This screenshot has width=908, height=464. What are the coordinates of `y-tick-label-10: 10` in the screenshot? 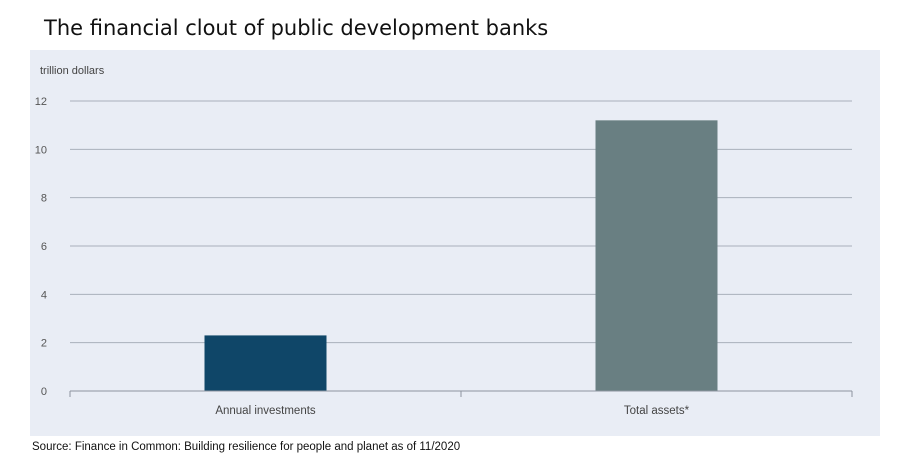 It's located at (41, 150).